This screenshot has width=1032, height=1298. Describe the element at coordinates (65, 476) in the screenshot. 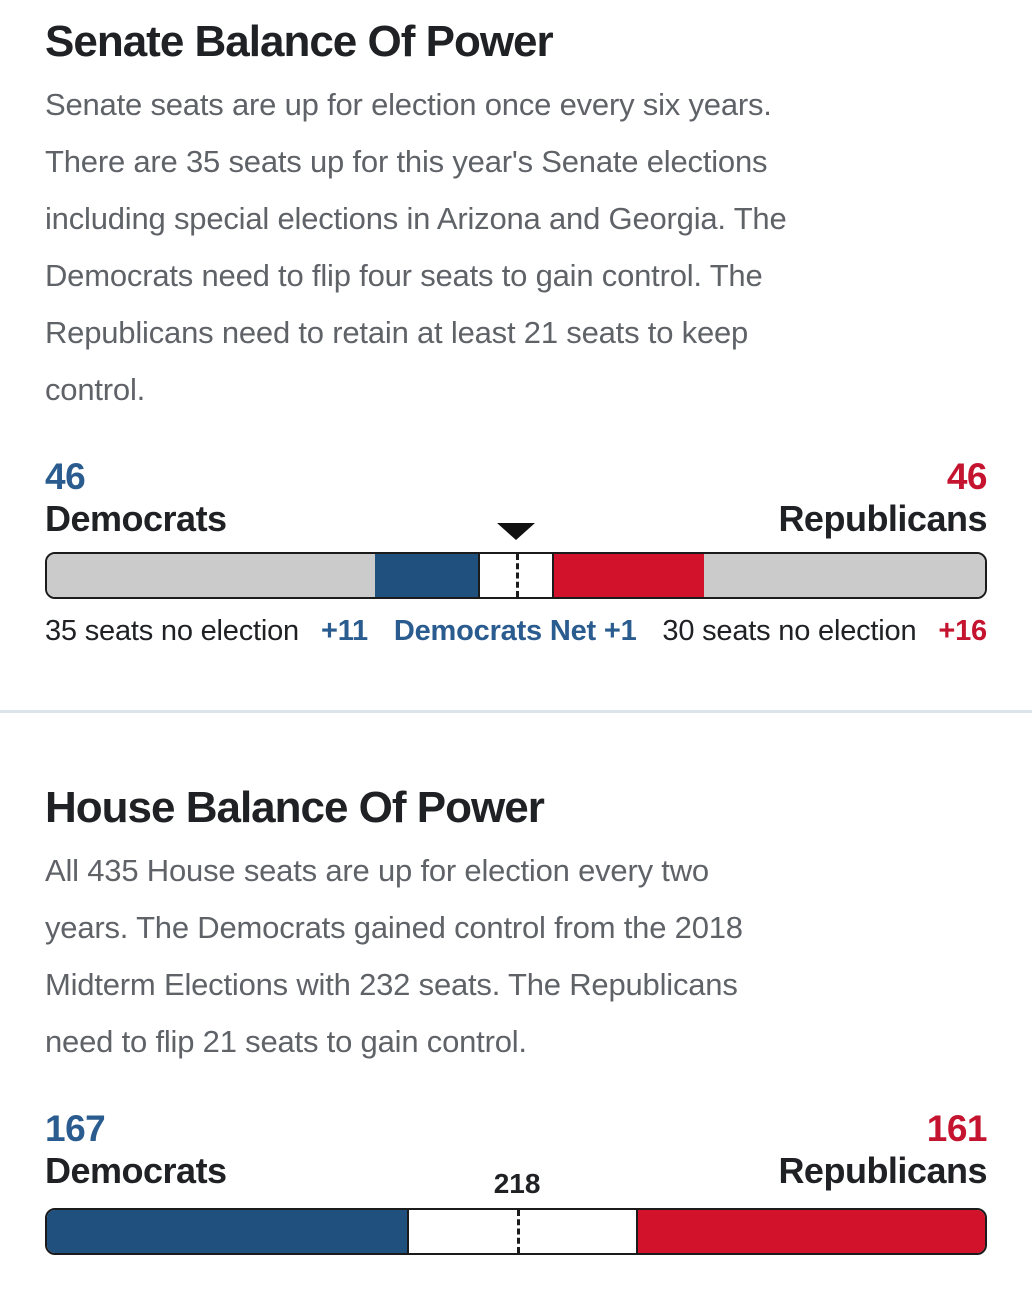

I see `senate-democrats-count: 46` at that location.